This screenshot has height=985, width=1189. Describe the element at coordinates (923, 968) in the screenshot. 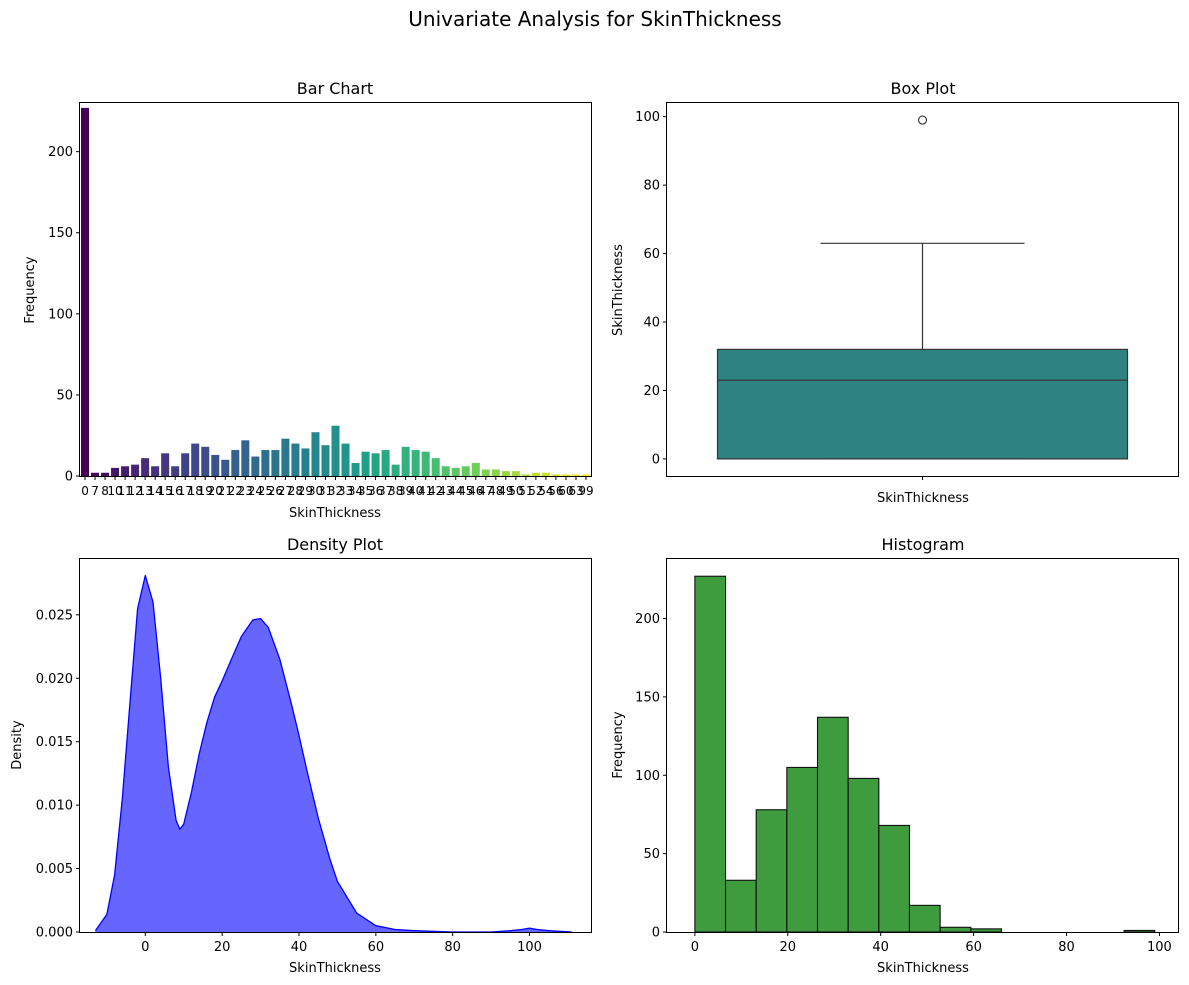

I see `histogram-xlabel: SkinThickness` at that location.